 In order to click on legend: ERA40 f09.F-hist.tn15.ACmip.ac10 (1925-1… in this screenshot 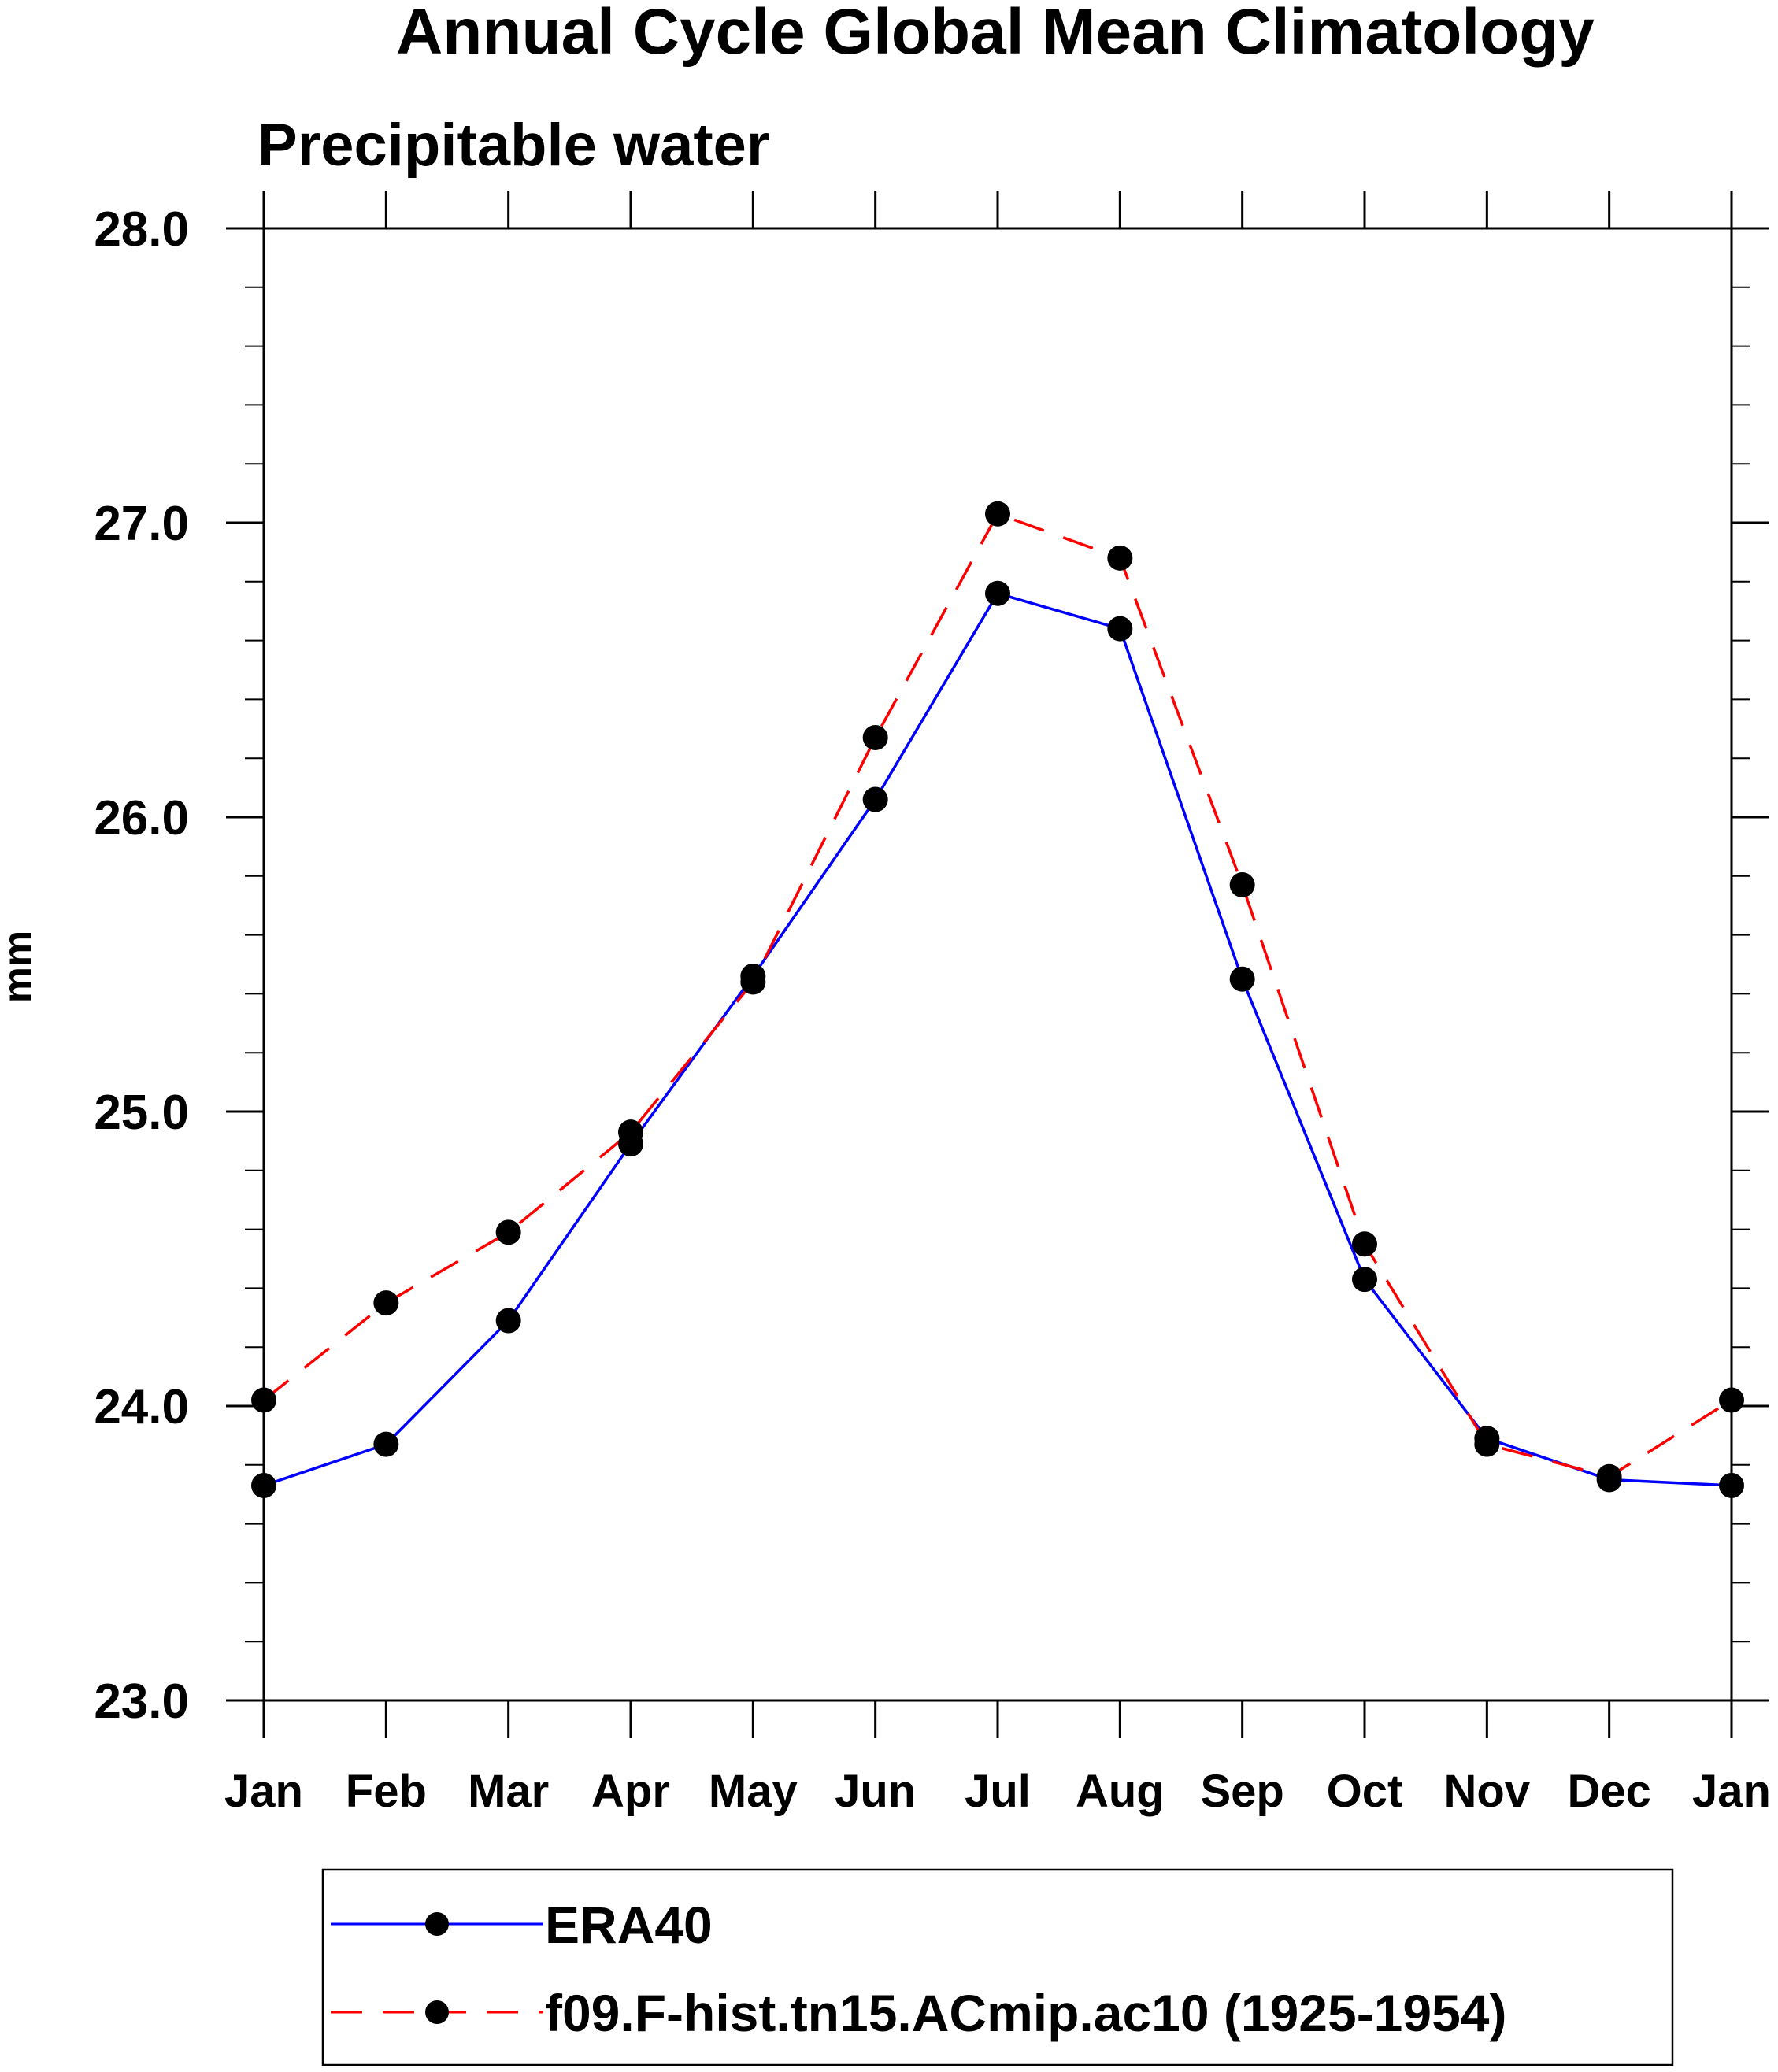, I will do `click(997, 1967)`.